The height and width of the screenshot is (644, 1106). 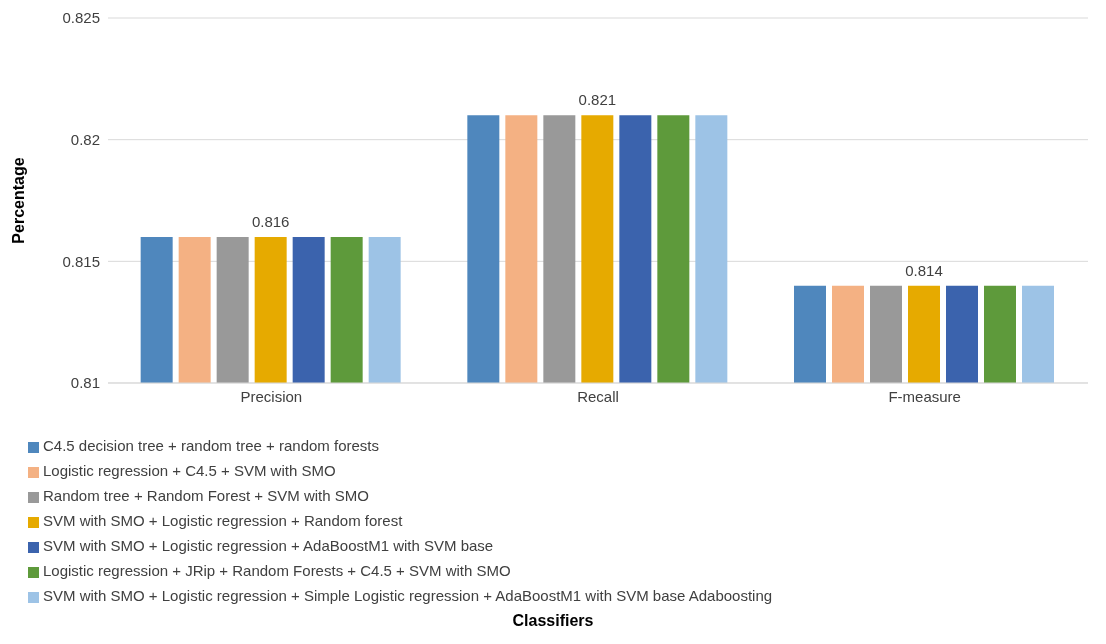 I want to click on y-tick-label: 0.825, so click(x=81, y=18).